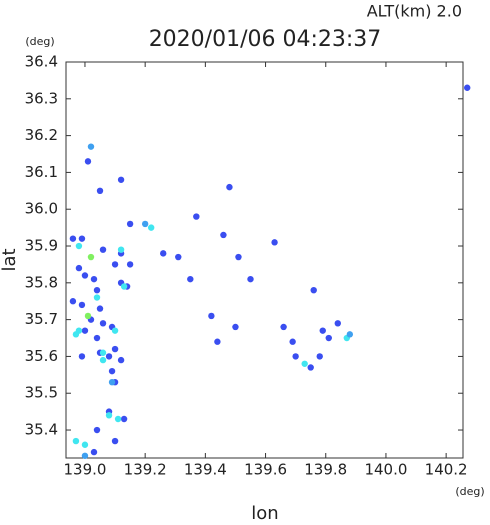 The image size is (490, 525). Describe the element at coordinates (41, 172) in the screenshot. I see `y-tick-label: 36.1` at that location.